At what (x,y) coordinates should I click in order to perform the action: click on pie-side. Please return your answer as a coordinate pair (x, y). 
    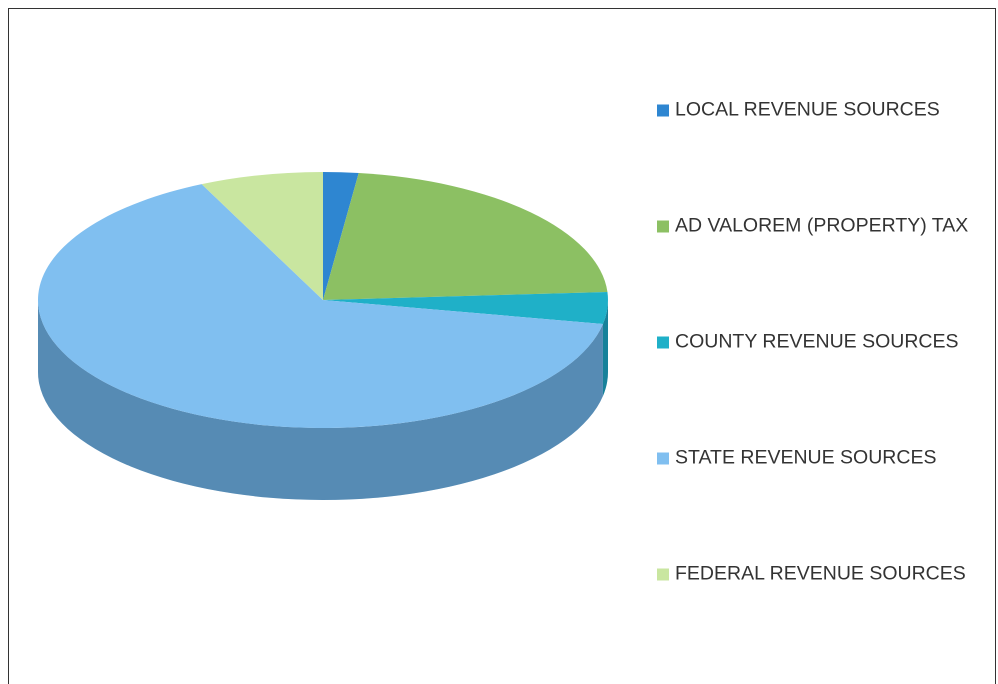
    Looking at the image, I should click on (605, 348).